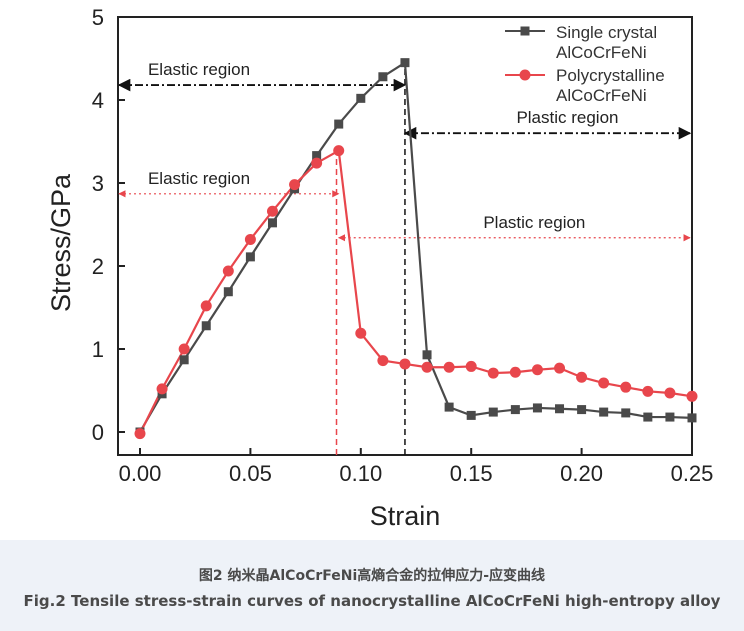  Describe the element at coordinates (360, 473) in the screenshot. I see `x-tick-label: 0.10` at that location.